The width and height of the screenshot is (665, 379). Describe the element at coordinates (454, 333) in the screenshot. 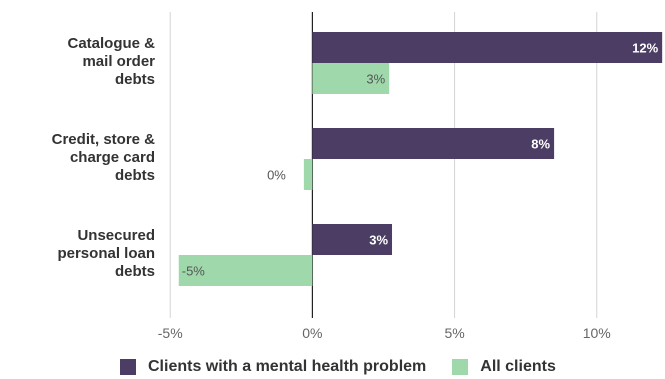

I see `x-tick-label: 5%` at that location.